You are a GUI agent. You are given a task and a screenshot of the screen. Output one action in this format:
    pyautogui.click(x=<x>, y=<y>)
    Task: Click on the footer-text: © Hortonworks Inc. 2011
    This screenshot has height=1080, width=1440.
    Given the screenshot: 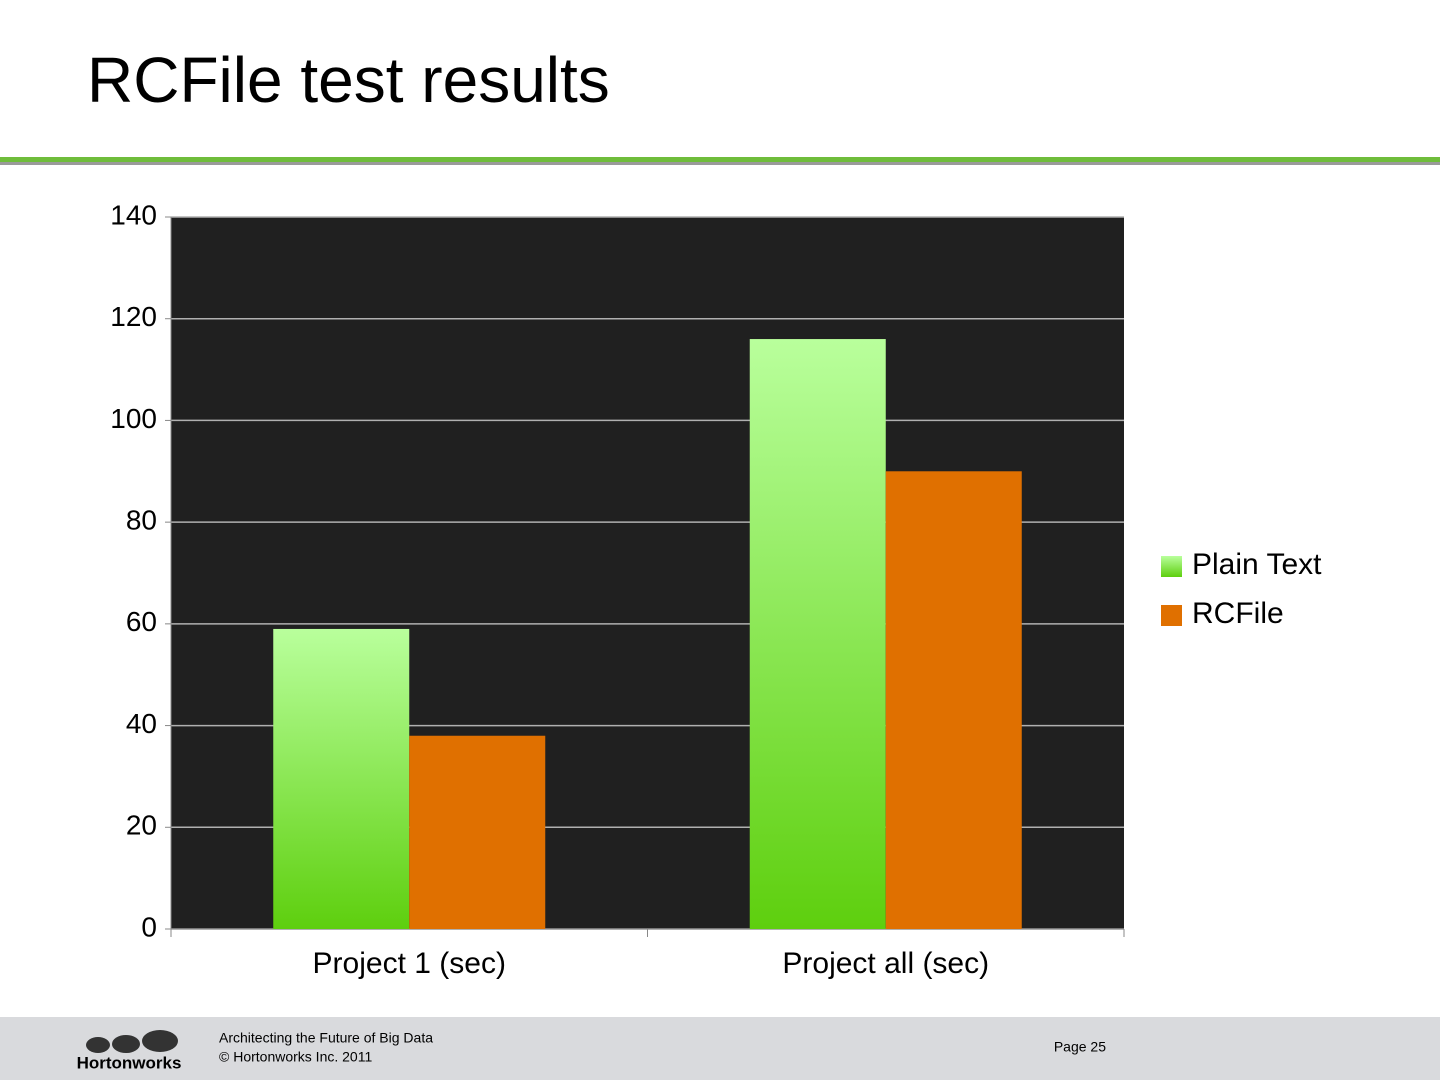 What is the action you would take?
    pyautogui.click(x=295, y=1057)
    